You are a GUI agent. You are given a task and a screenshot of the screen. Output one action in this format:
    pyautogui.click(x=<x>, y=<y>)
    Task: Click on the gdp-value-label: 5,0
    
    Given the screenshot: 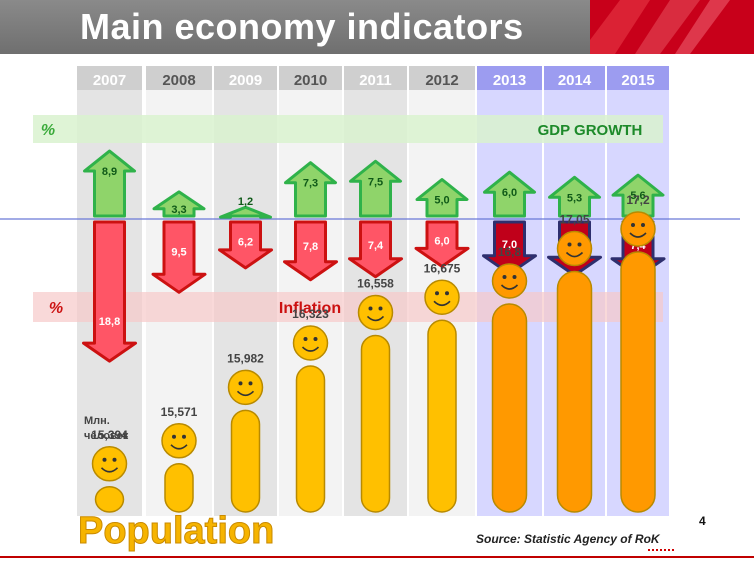 What is the action you would take?
    pyautogui.click(x=441, y=201)
    